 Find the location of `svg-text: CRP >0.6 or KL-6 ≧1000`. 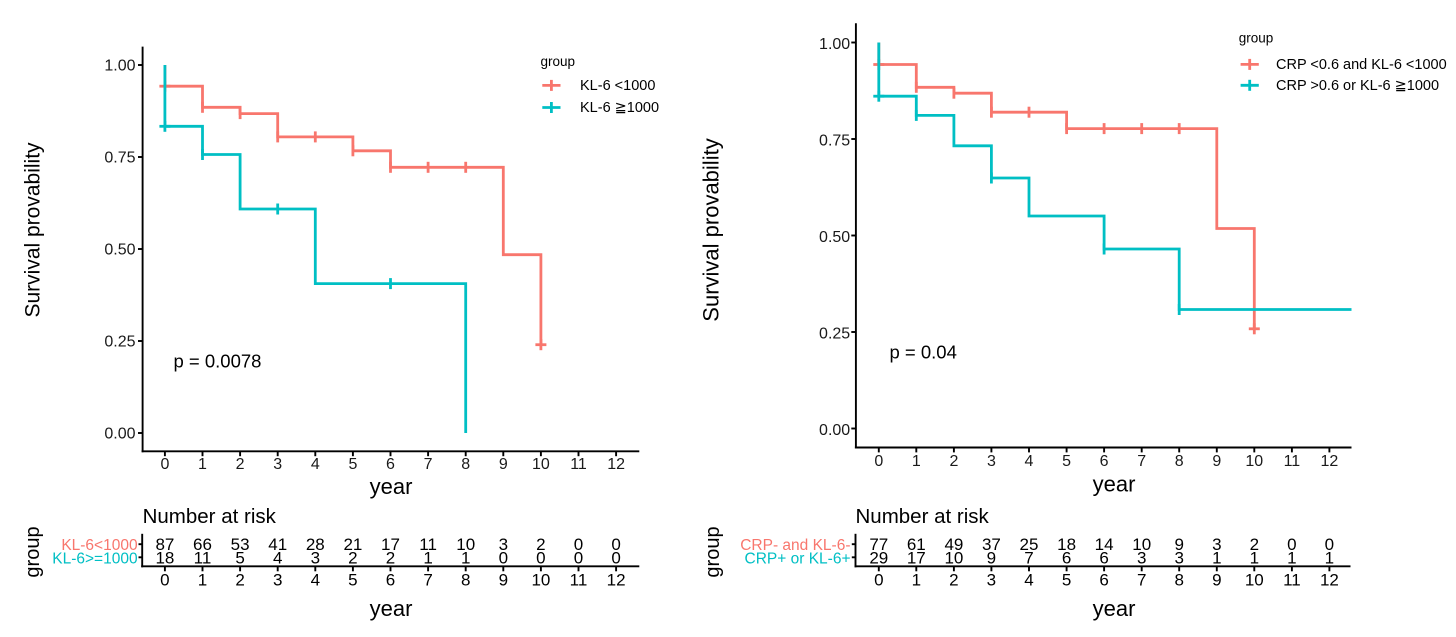

svg-text: CRP >0.6 or KL-6 ≧1000 is located at coordinates (1357, 86).